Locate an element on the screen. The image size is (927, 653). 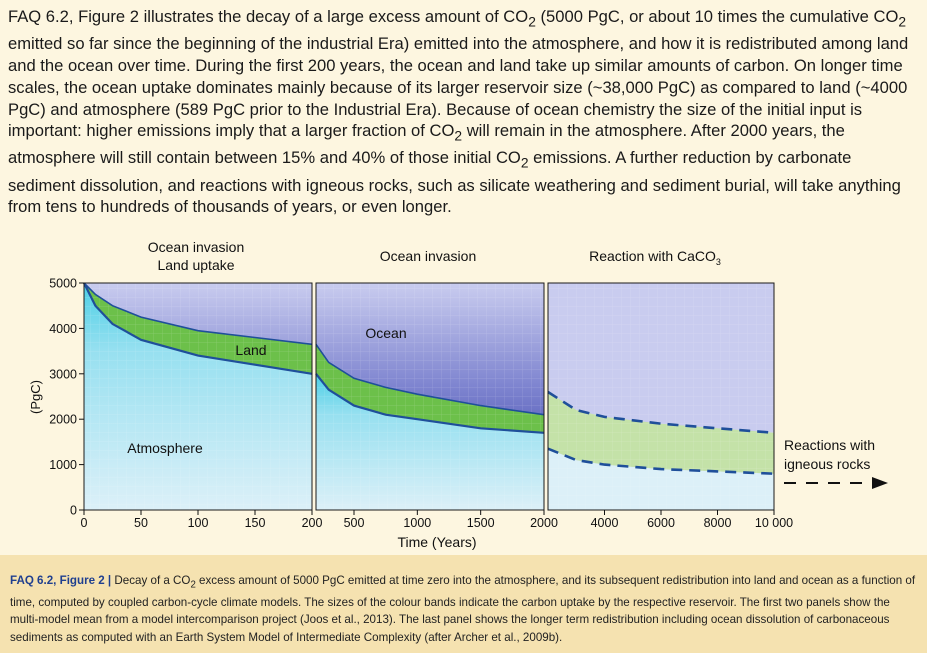
x-tick-label: 100 is located at coordinates (198, 523).